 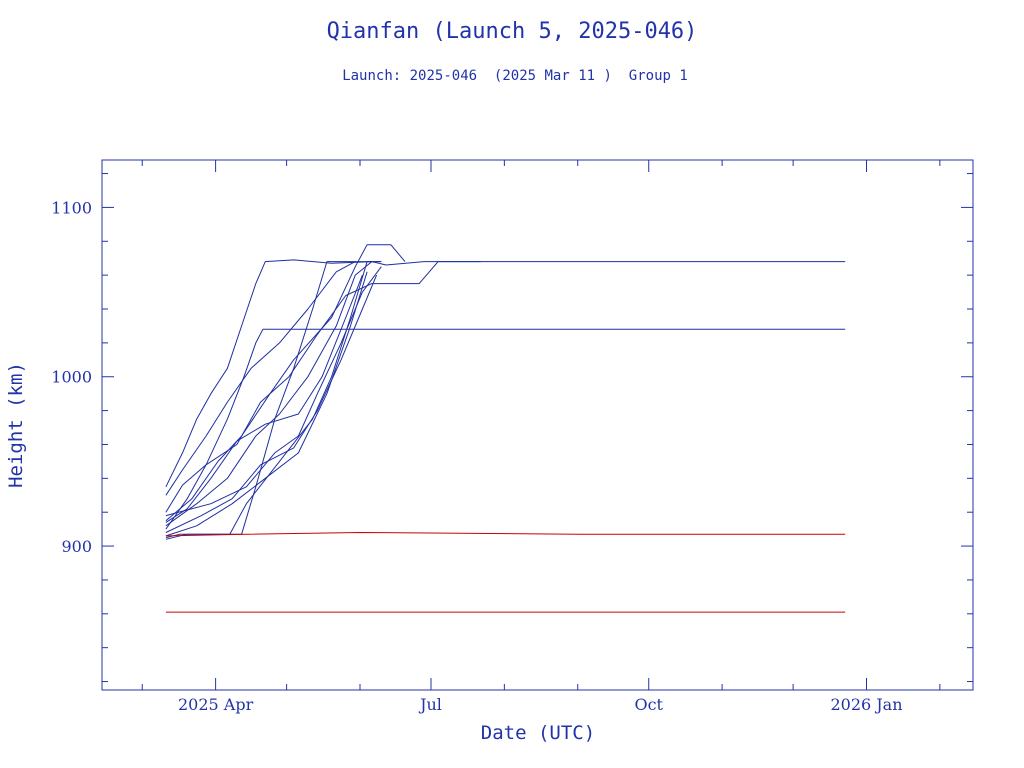 I want to click on x-tick-label: Jul, so click(x=430, y=704).